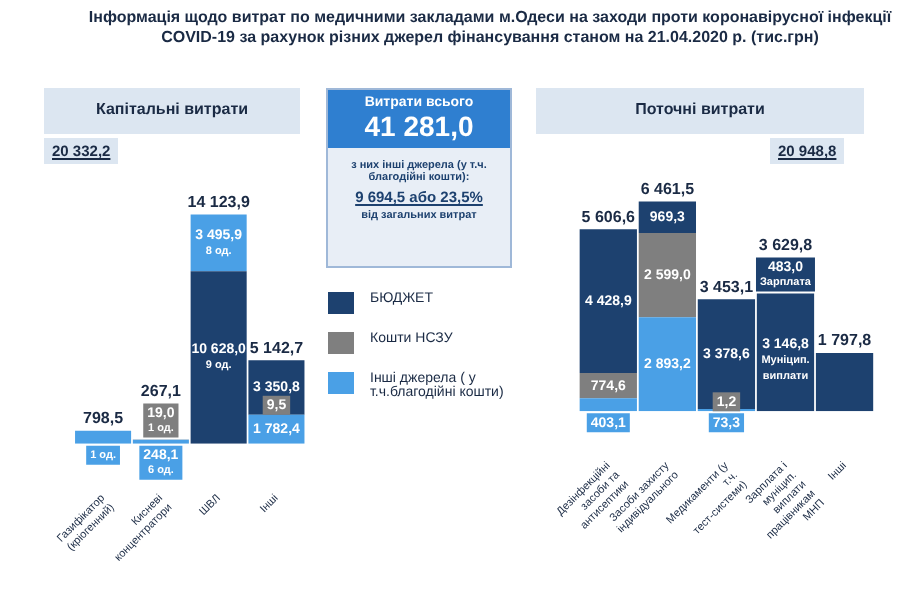 This screenshot has height=602, width=900. Describe the element at coordinates (727, 286) in the screenshot. I see `total-label: 3 453,1` at that location.